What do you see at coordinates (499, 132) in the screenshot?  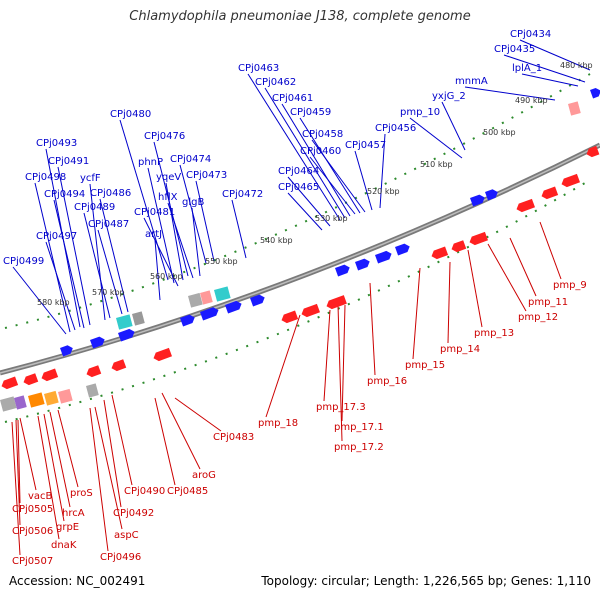 I see `ruler-label-500-kbp: 500 kbp` at bounding box center [499, 132].